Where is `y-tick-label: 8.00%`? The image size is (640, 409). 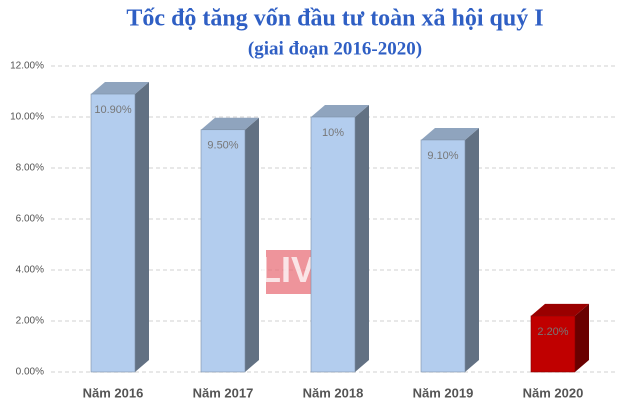 y-tick-label: 8.00% is located at coordinates (30, 168).